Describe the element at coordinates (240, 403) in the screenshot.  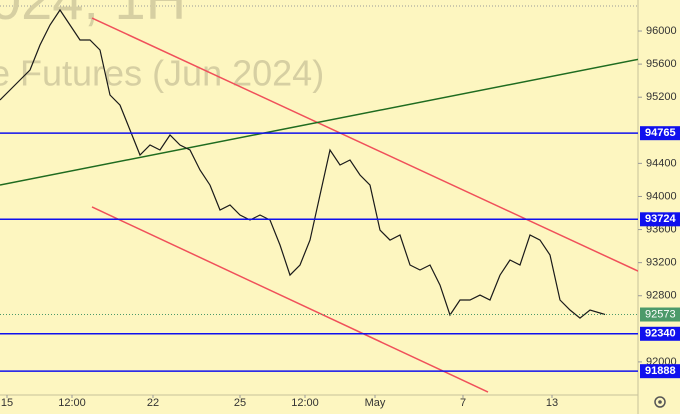
I see `x-tick-label: 25` at that location.